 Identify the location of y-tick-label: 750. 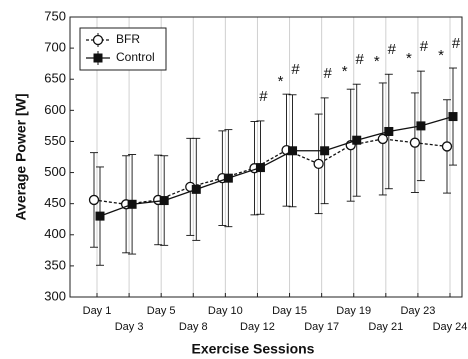
(55, 15).